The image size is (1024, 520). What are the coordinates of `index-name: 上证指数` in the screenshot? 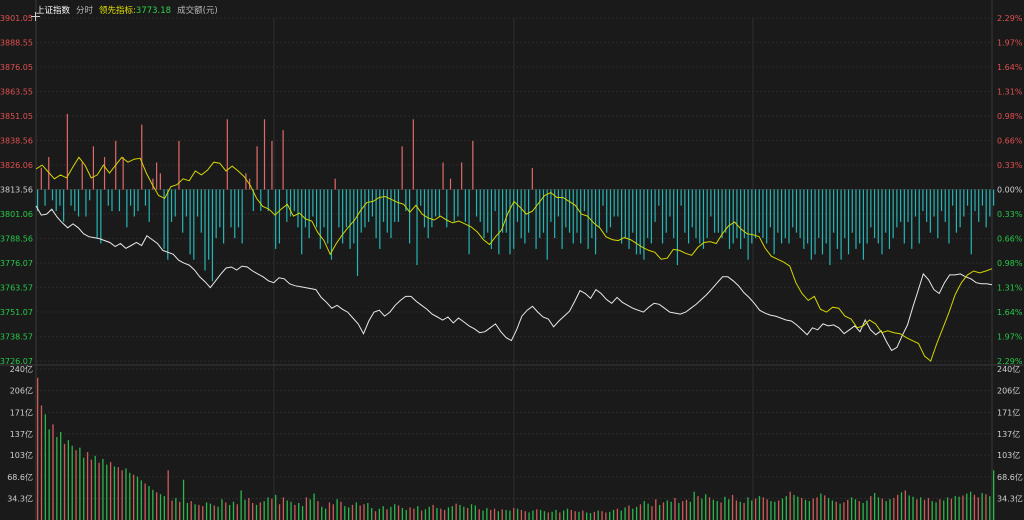 It's located at (53, 11).